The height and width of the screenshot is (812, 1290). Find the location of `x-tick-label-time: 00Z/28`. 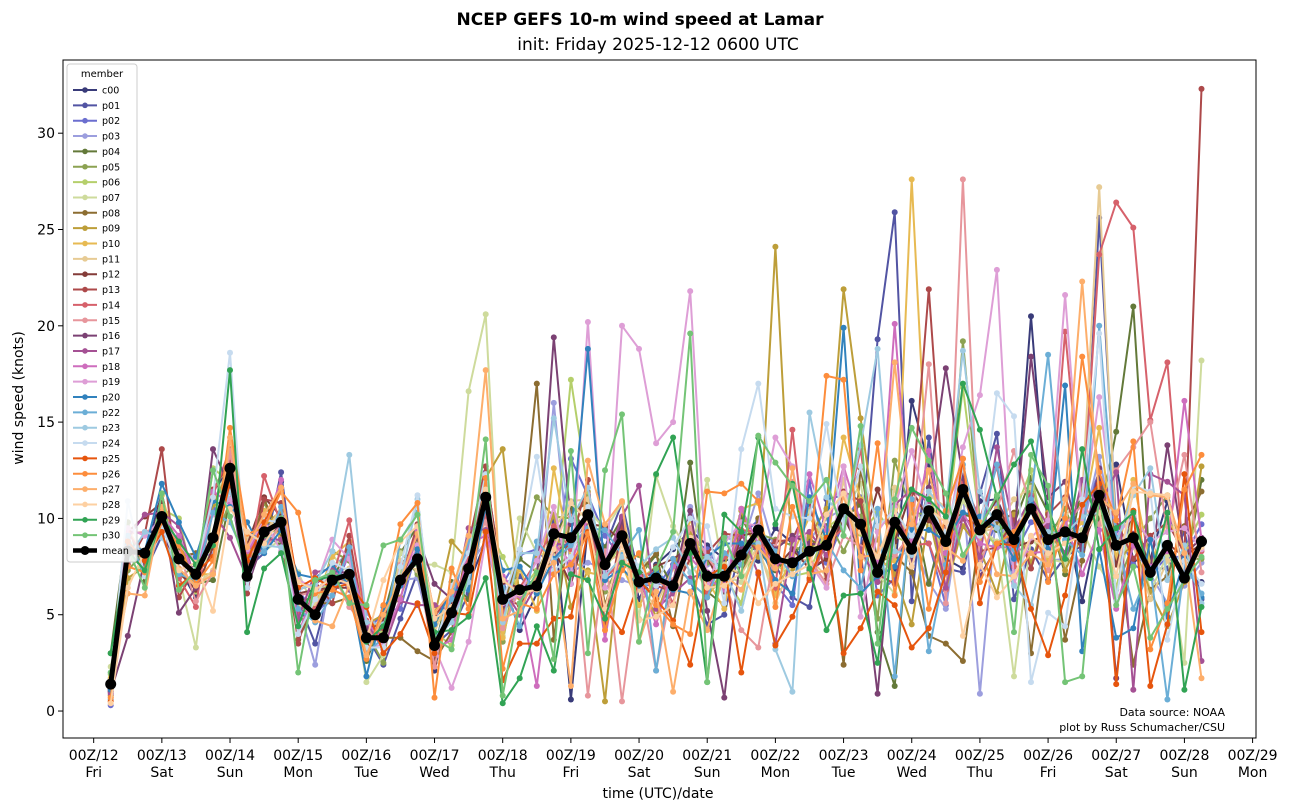

x-tick-label-time: 00Z/28 is located at coordinates (1184, 756).